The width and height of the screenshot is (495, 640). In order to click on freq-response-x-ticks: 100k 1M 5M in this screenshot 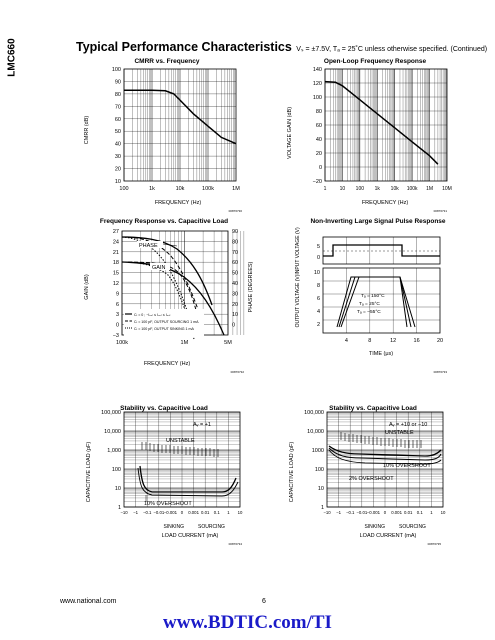, I will do `click(174, 343)`.